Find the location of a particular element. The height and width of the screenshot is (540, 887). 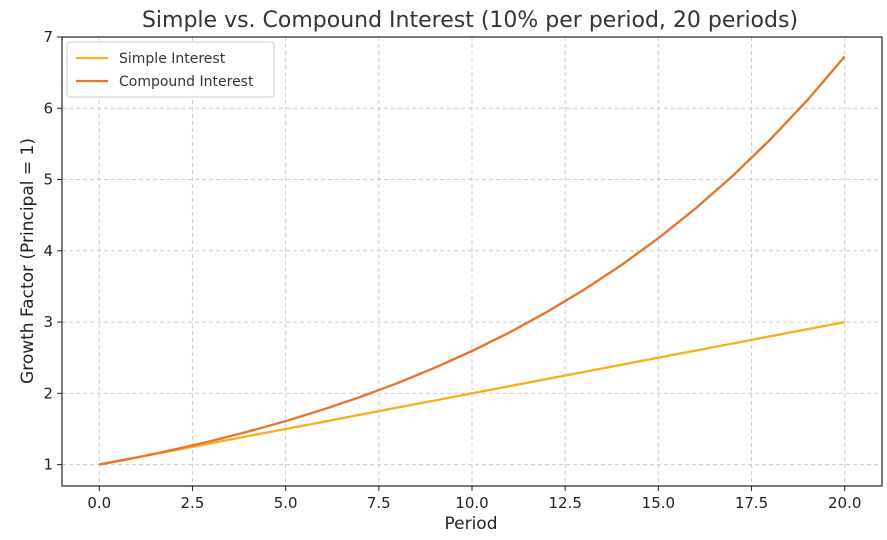

x-tick-label: 10.0 is located at coordinates (471, 503).